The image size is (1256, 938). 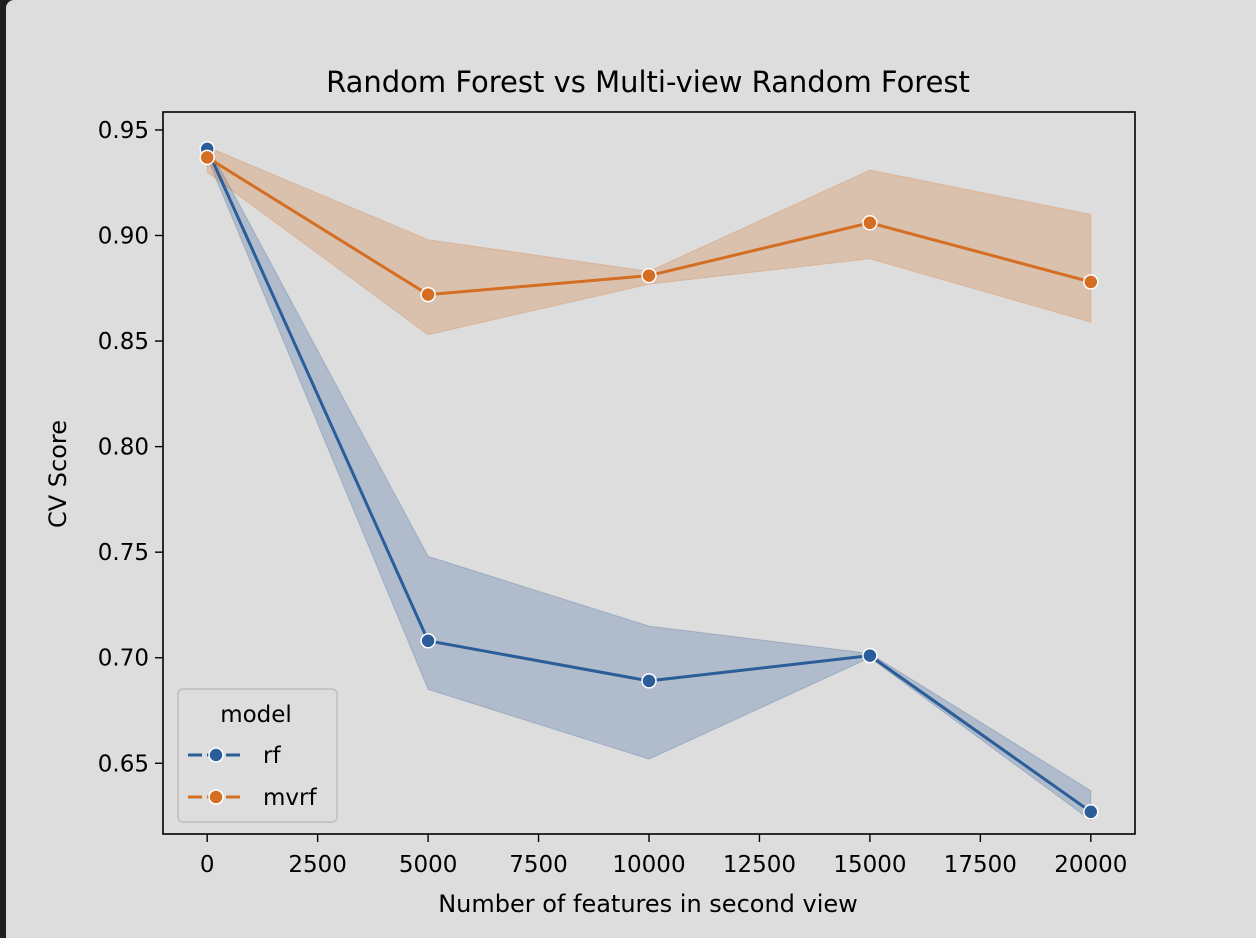 What do you see at coordinates (272, 756) in the screenshot?
I see `legend-label-rf: rf` at bounding box center [272, 756].